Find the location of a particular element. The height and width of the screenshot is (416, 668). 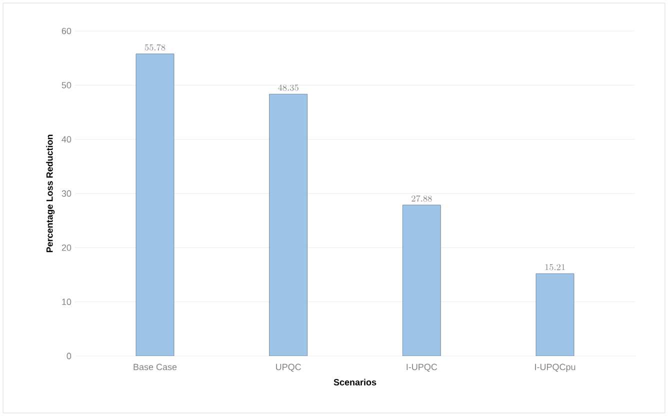

data-label: 27.88 is located at coordinates (422, 198).